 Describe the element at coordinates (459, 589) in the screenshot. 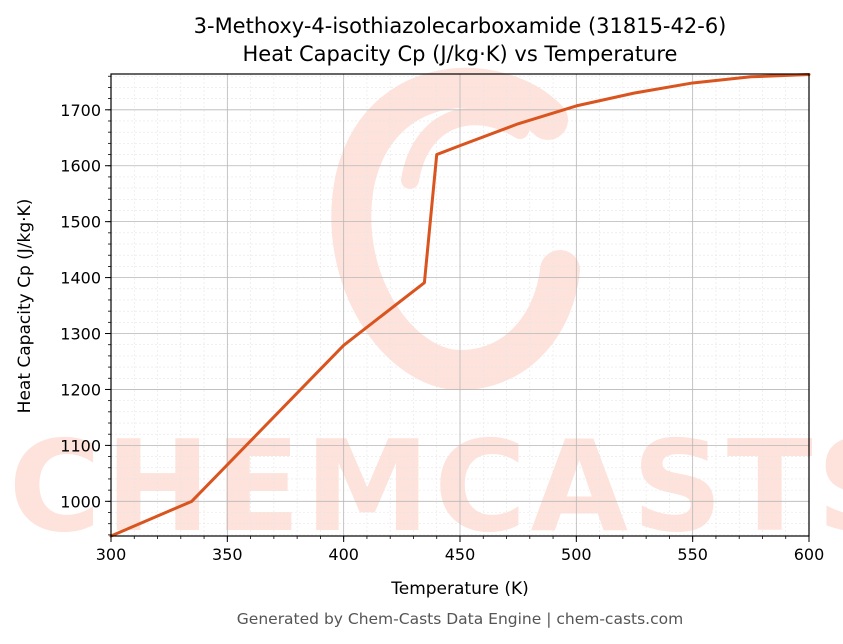

I see `x-axis-label: Temperature (K)` at that location.